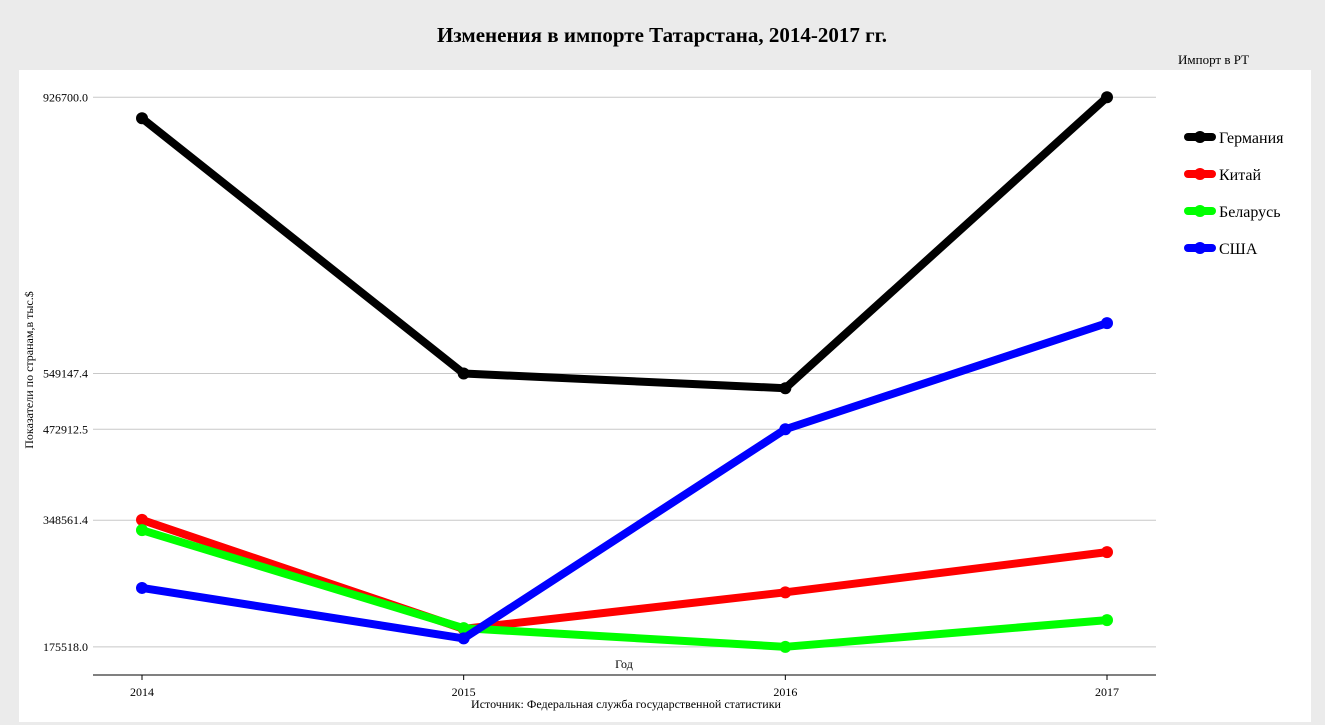 This screenshot has width=1325, height=725. What do you see at coordinates (29, 369) in the screenshot?
I see `y-axis-label: Показатели по странам,в тыс.$` at bounding box center [29, 369].